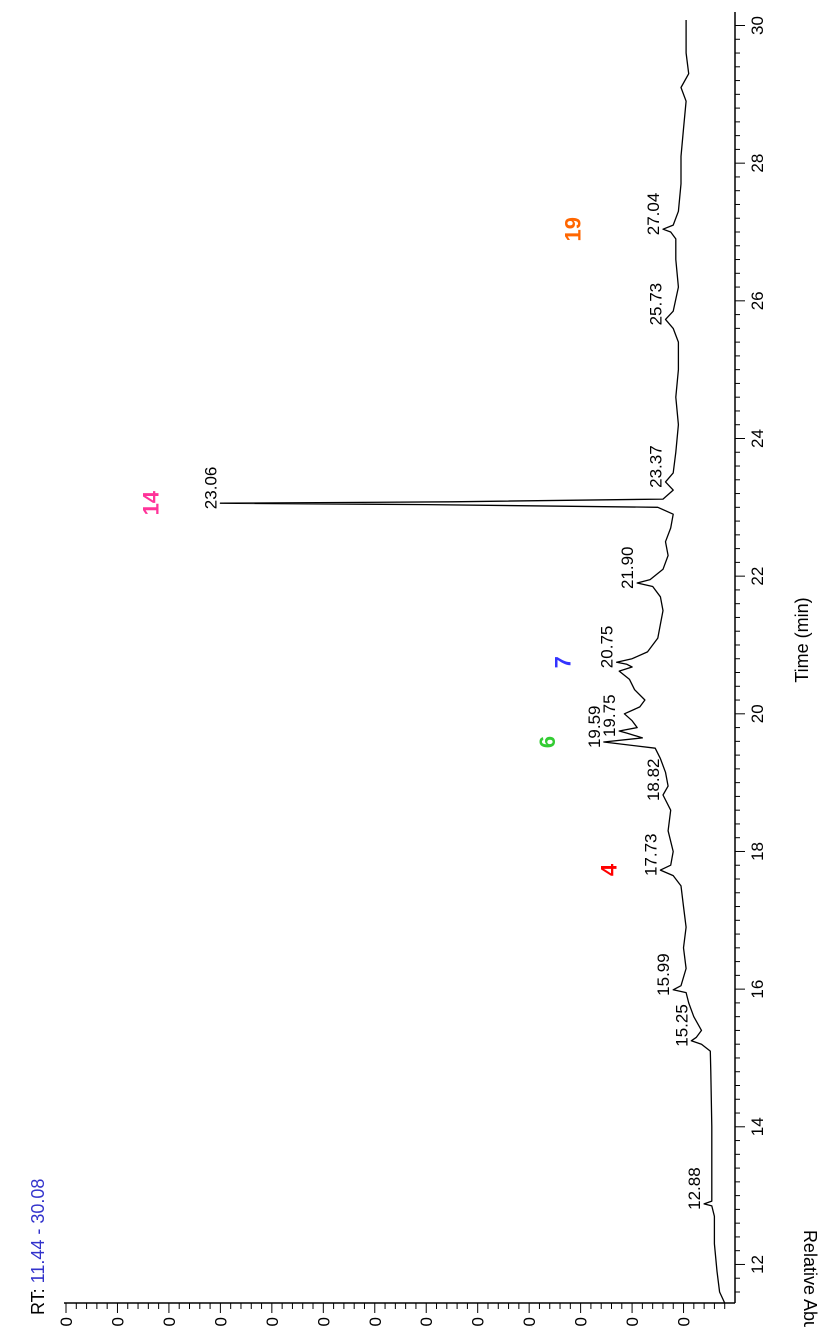 The image size is (827, 1327). What do you see at coordinates (653, 779) in the screenshot?
I see `peak-label: 18.82` at bounding box center [653, 779].